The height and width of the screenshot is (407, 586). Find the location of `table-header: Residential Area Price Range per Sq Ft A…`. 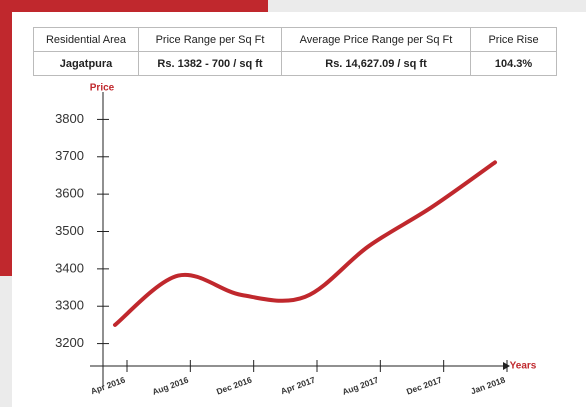

table-header: Residential Area Price Range per Sq Ft A… is located at coordinates (295, 39).